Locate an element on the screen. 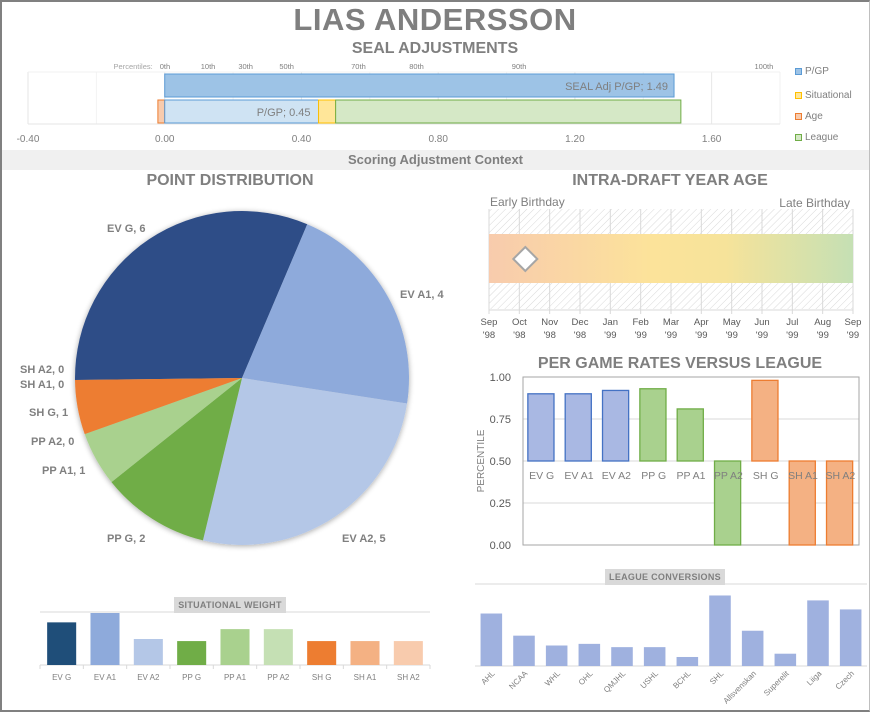 This screenshot has height=712, width=870. legend-swatch-league is located at coordinates (798, 137).